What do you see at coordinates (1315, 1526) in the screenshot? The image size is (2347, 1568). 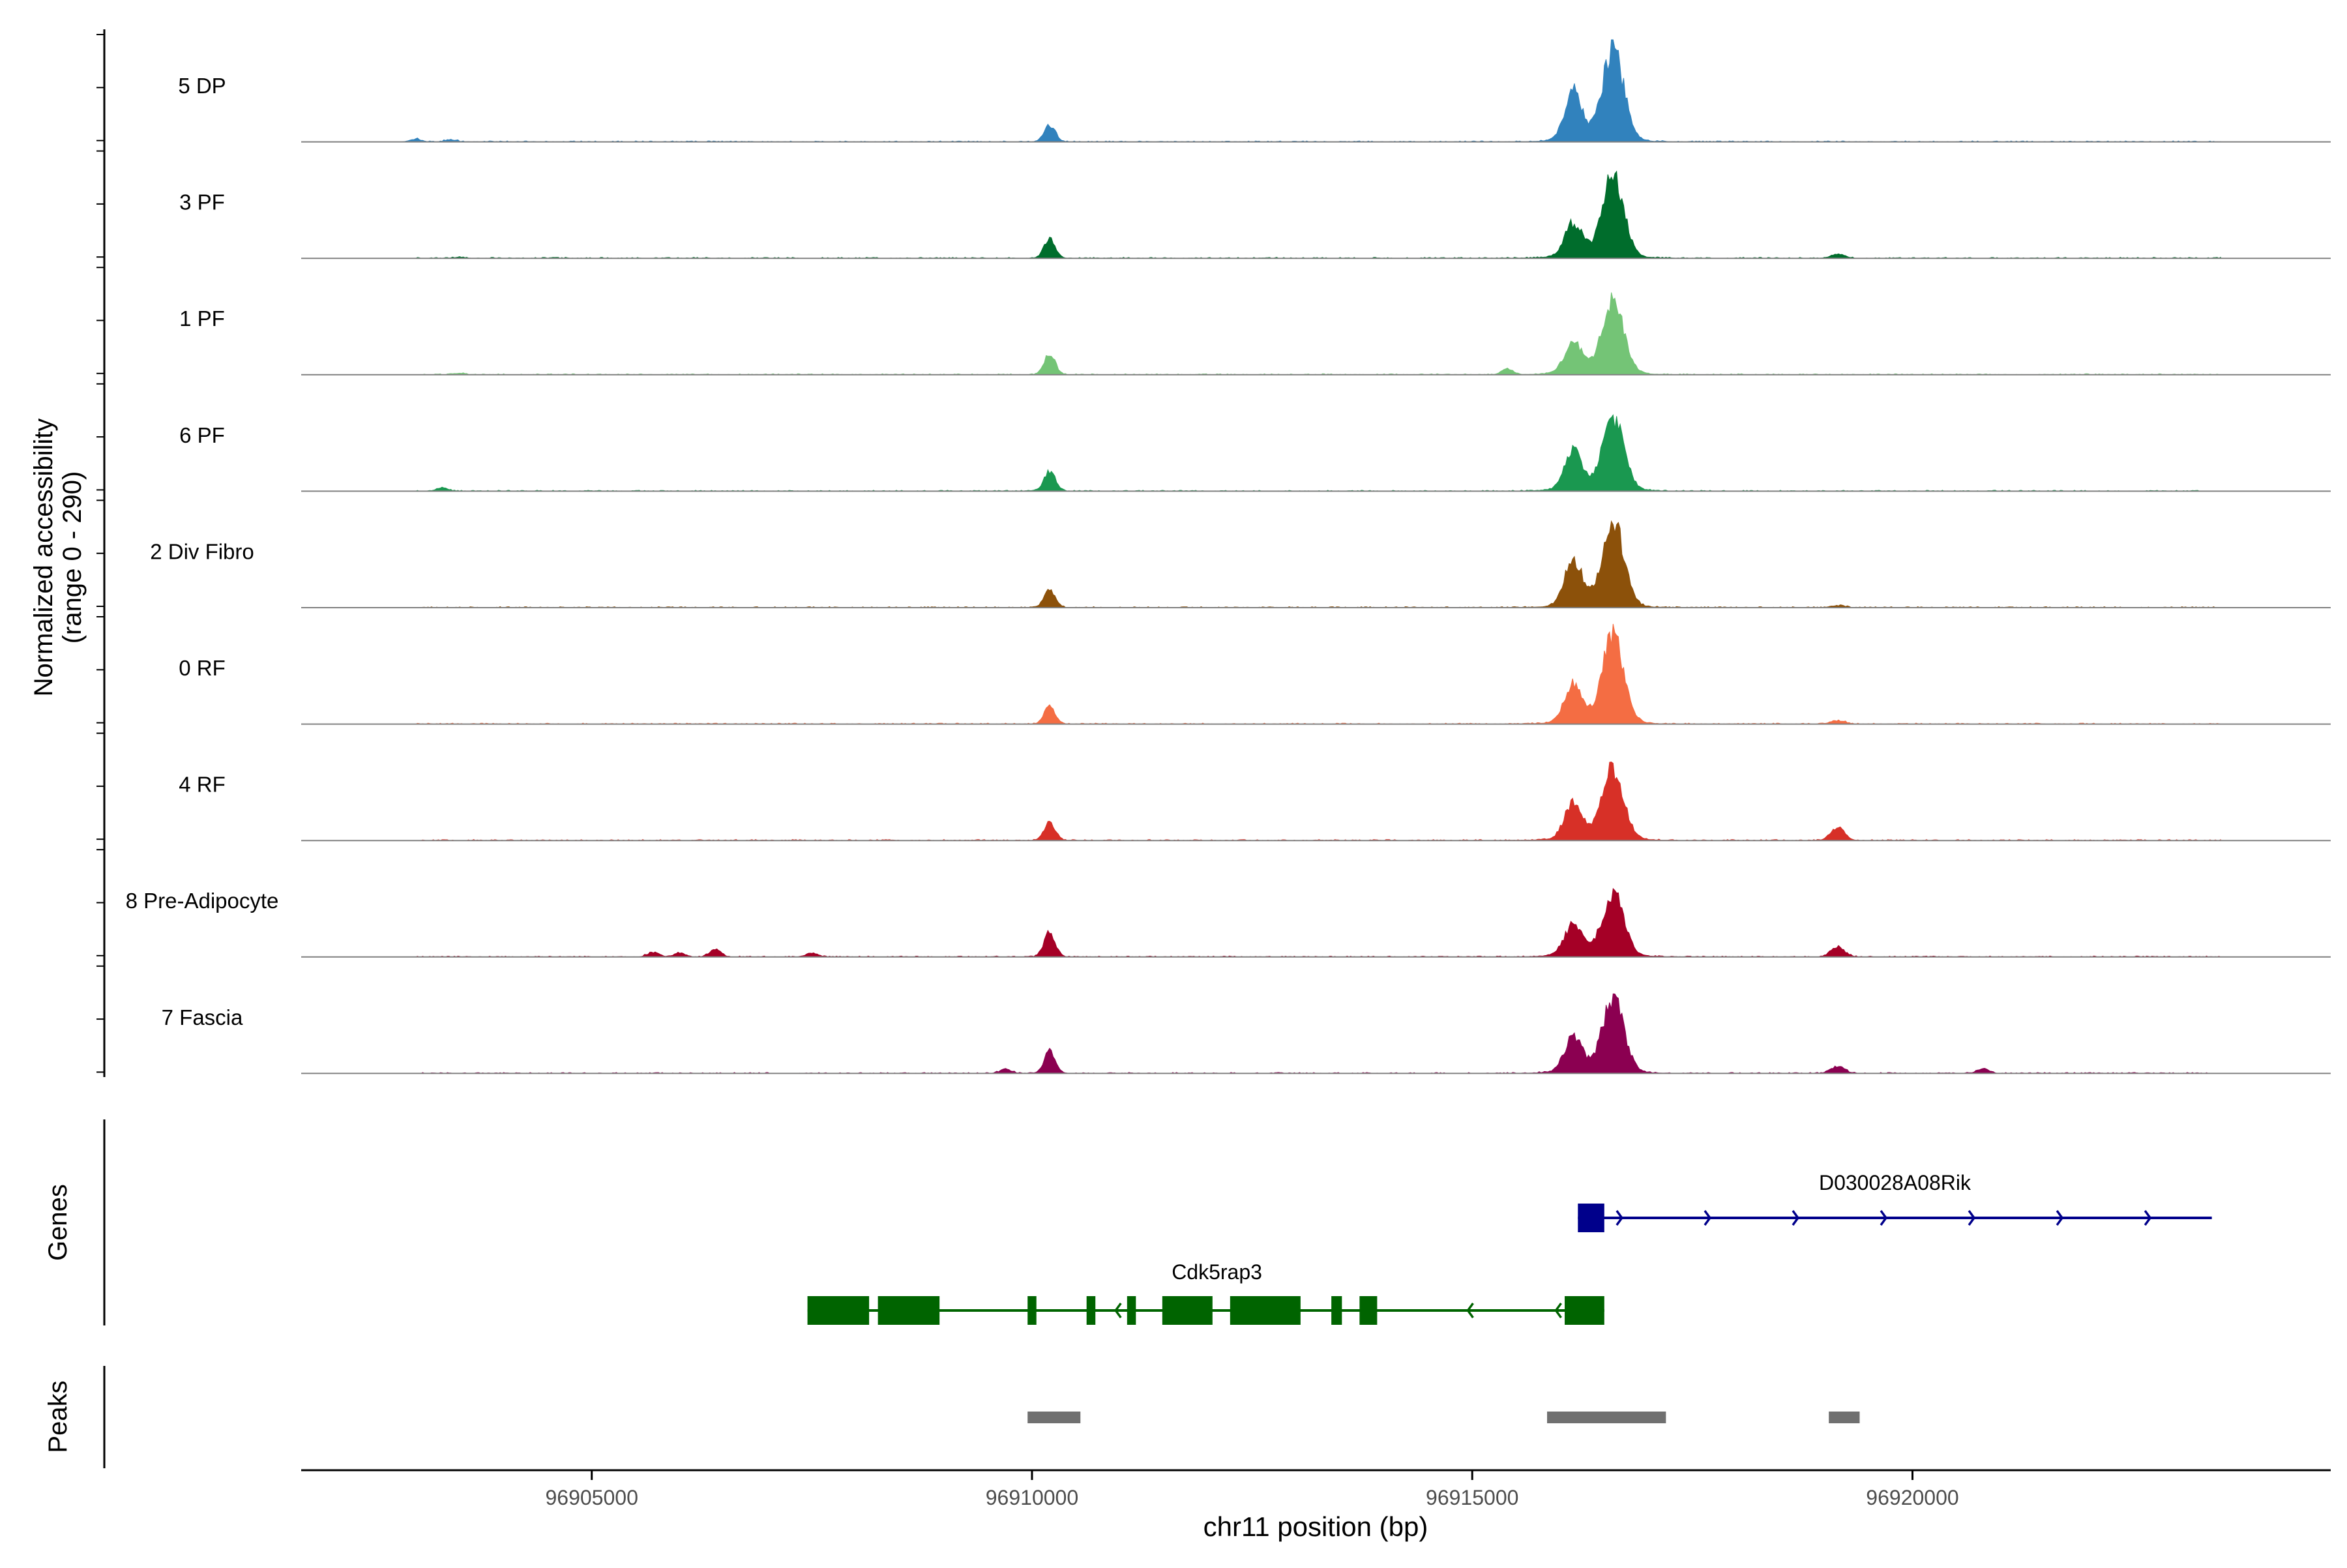 I see `x-axis-title: chr11 position (bp)` at bounding box center [1315, 1526].